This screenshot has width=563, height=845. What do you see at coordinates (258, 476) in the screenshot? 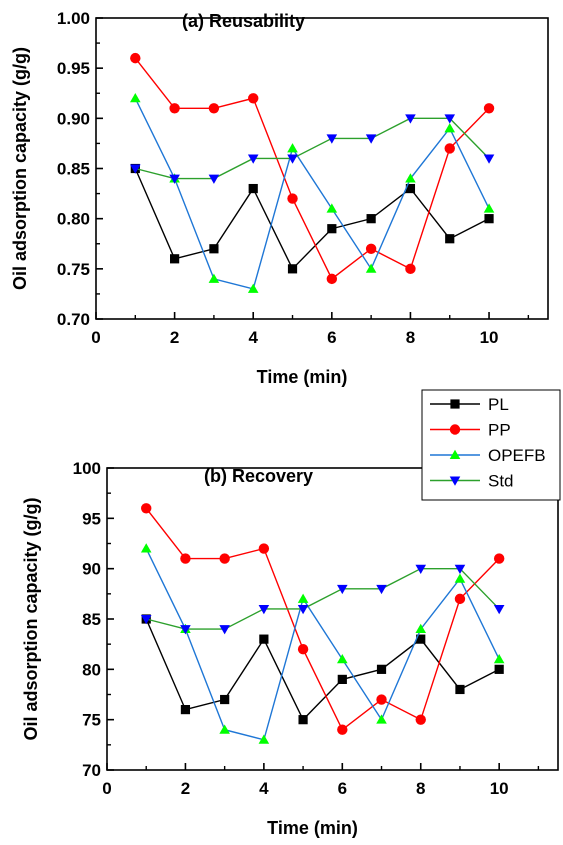
I see `panel-title: (b) Recovery` at bounding box center [258, 476].